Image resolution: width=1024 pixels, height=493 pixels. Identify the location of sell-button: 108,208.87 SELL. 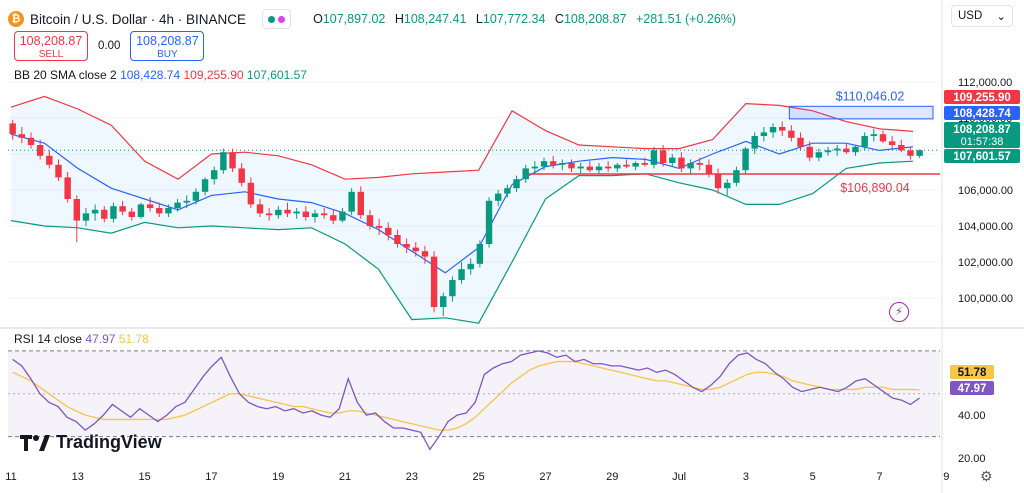
(51, 46).